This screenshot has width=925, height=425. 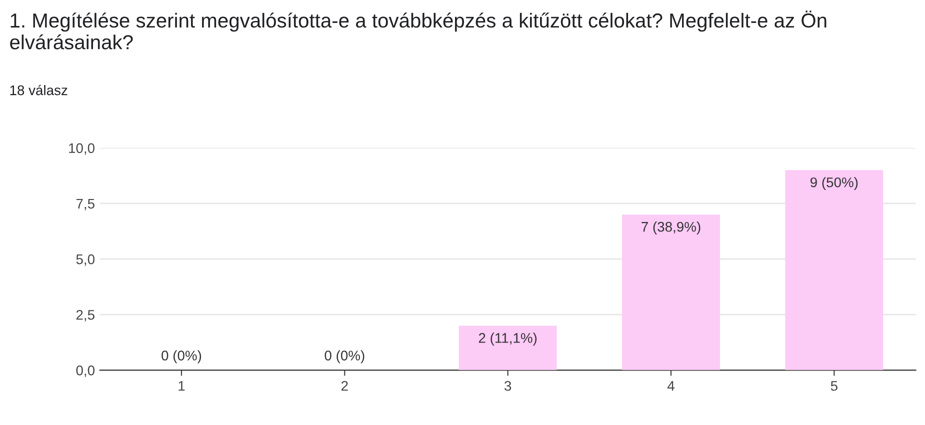 I want to click on y-tick-label: 7,5, so click(x=85, y=204).